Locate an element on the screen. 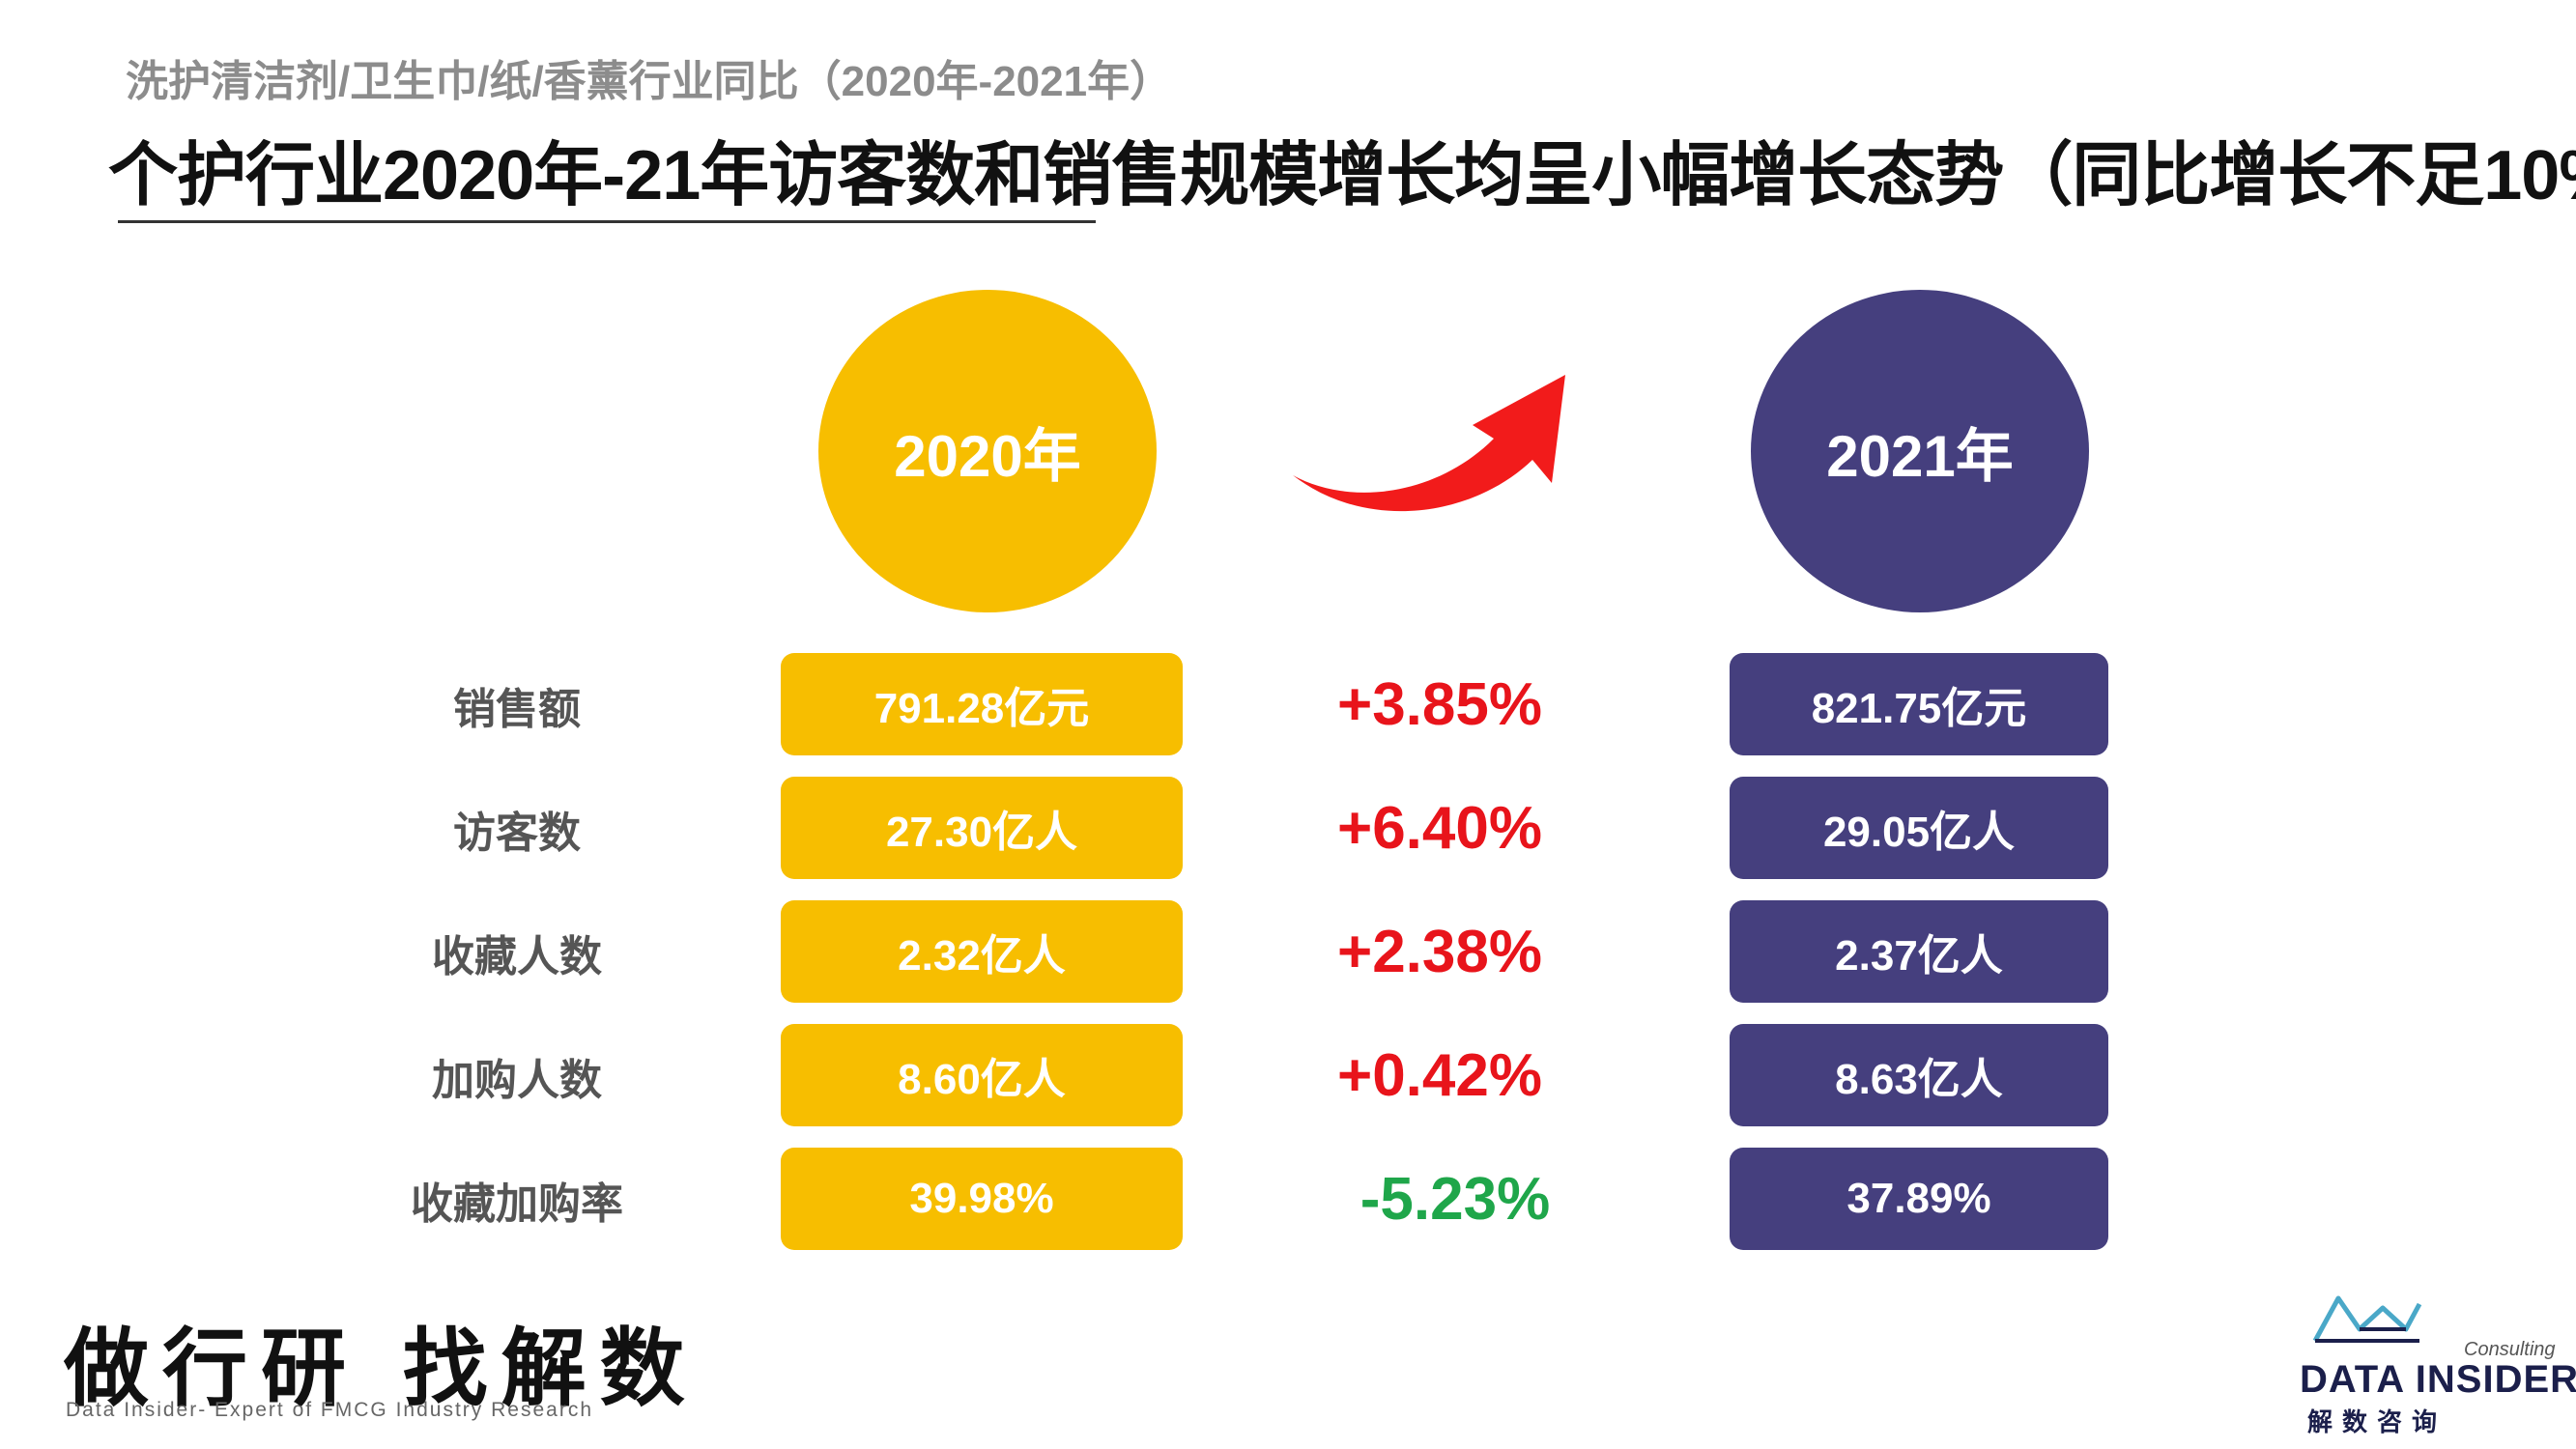  data-insider-logo-icon is located at coordinates (2367, 1319).